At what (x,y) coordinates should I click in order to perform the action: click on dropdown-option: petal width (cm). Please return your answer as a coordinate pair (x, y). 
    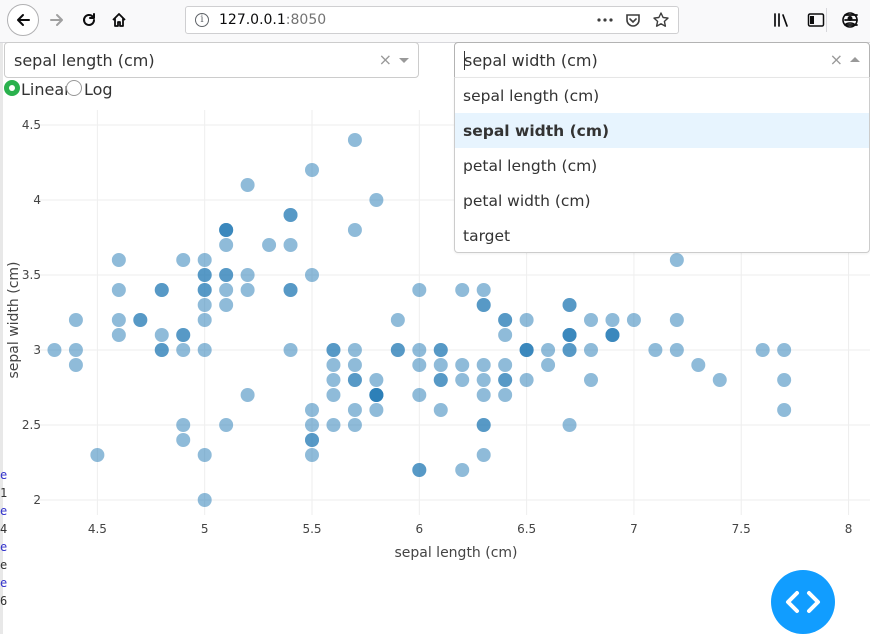
    Looking at the image, I should click on (527, 201).